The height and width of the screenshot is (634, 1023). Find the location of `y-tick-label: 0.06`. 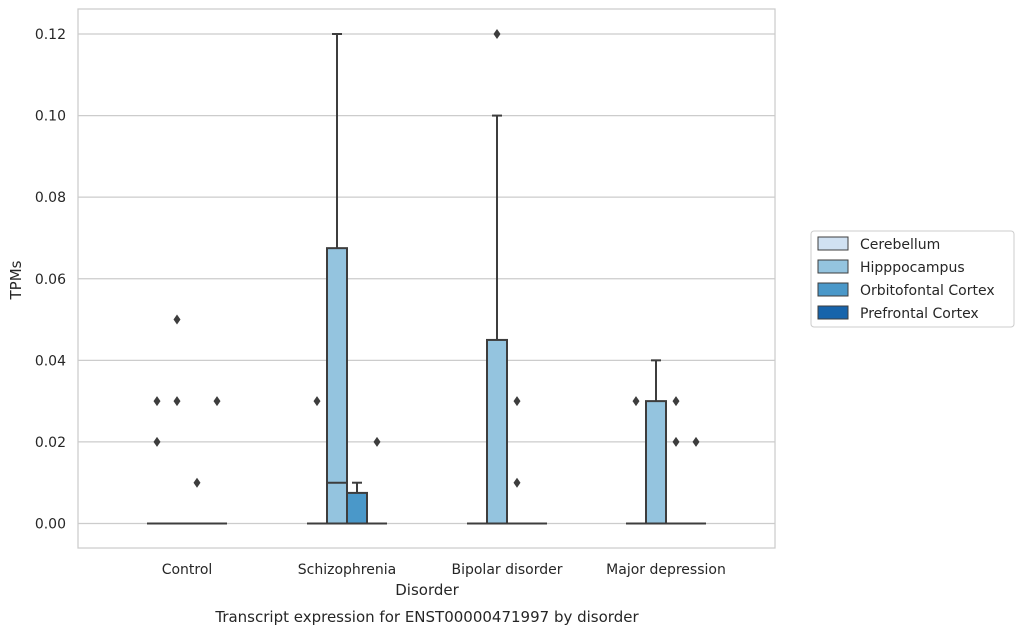

y-tick-label: 0.06 is located at coordinates (50, 280).